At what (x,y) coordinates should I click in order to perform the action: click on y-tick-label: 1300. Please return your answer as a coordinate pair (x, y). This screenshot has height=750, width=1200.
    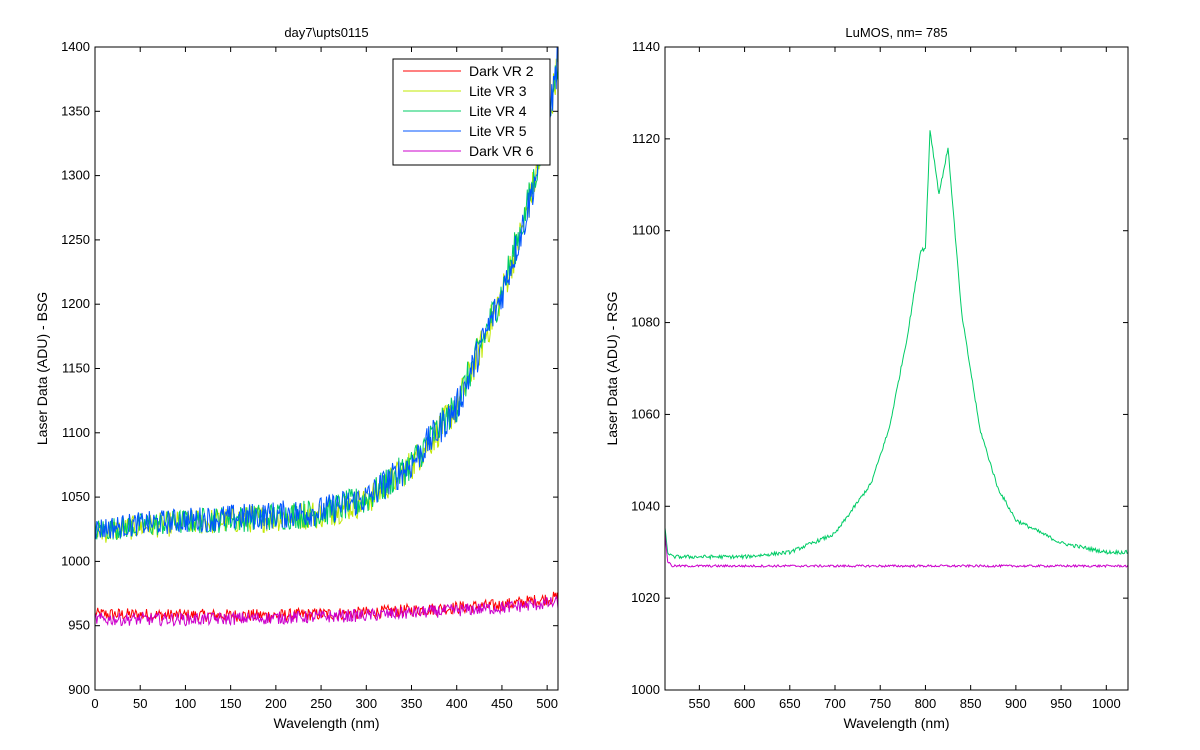
    Looking at the image, I should click on (75, 175).